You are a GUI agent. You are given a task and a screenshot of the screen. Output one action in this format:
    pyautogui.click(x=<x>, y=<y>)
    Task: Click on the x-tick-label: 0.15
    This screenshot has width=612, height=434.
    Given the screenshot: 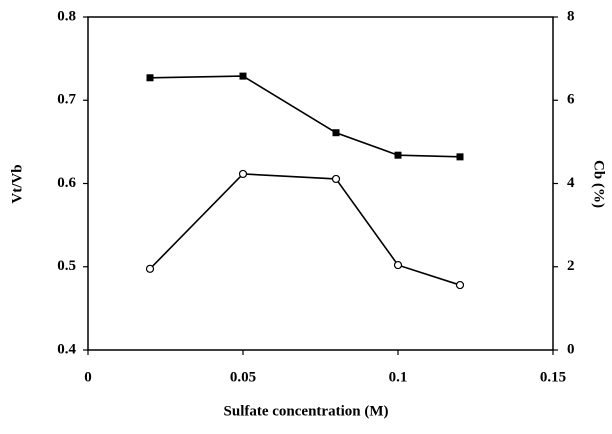 What is the action you would take?
    pyautogui.click(x=553, y=377)
    